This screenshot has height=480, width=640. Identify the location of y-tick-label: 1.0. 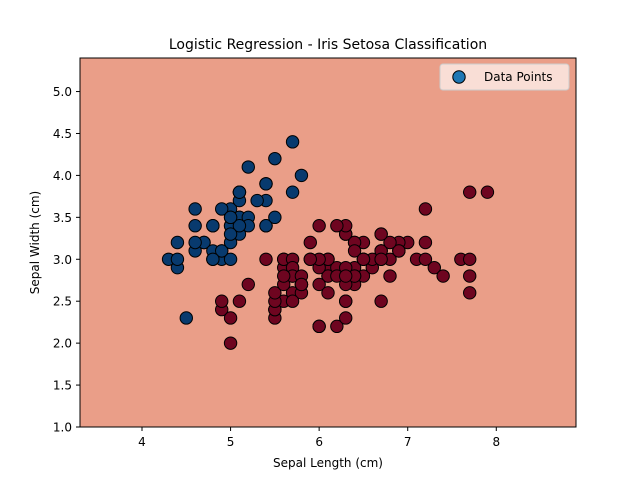
(62, 428).